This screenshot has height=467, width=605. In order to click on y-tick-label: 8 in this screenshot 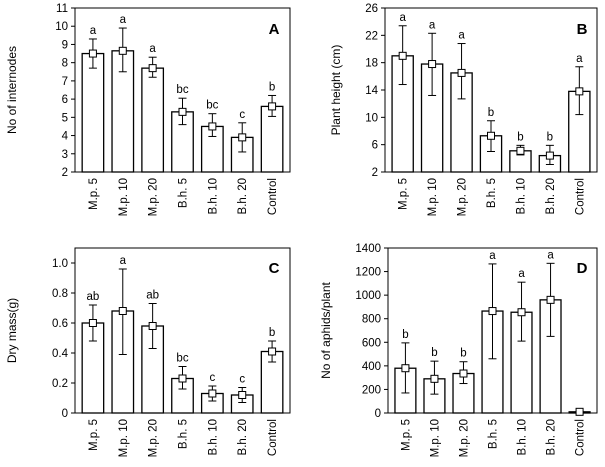, I will do `click(65, 64)`.